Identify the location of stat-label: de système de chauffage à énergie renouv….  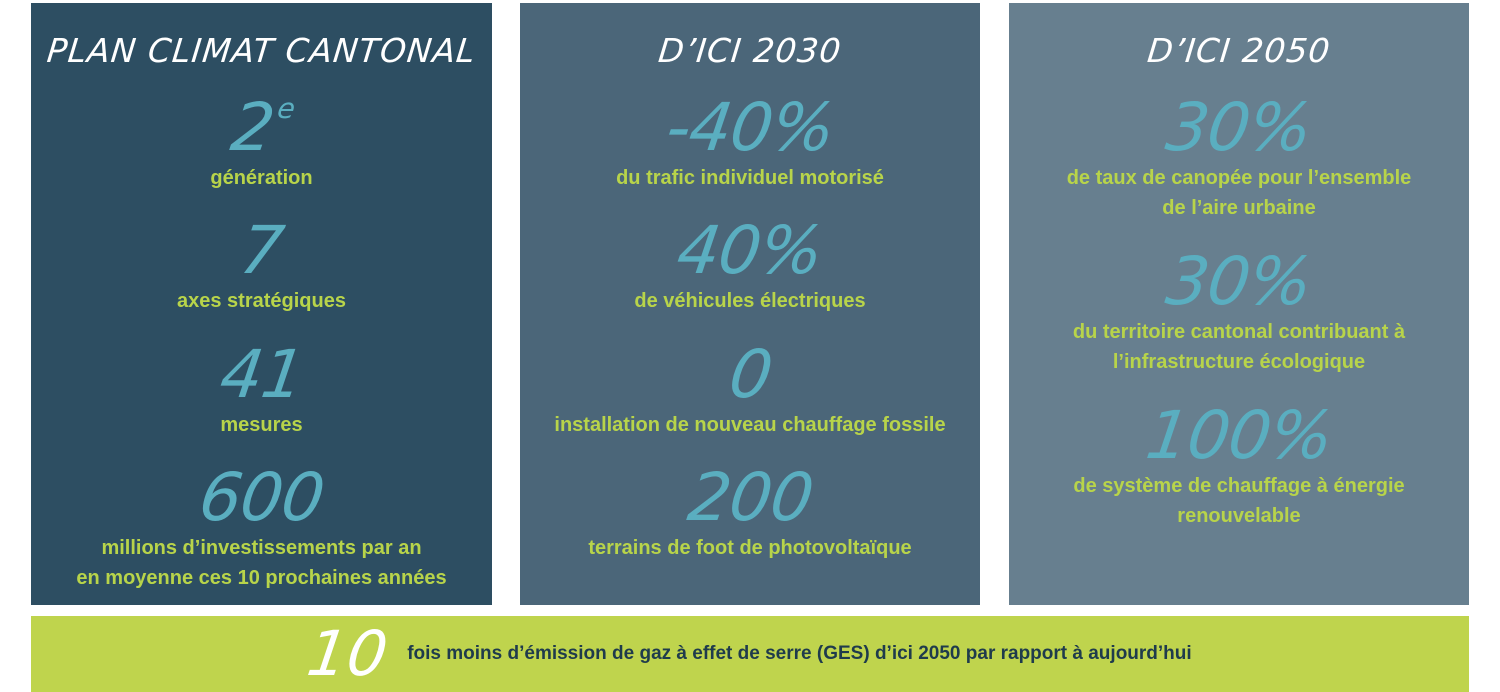
(1239, 501).